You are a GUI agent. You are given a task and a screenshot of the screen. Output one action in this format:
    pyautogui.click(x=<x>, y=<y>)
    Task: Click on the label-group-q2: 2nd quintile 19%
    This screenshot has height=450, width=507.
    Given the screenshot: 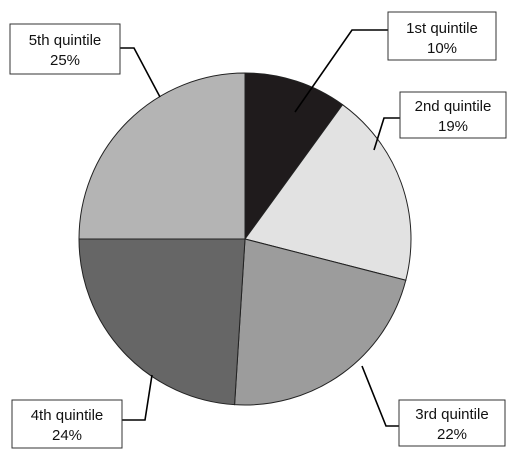 What is the action you would take?
    pyautogui.click(x=440, y=121)
    